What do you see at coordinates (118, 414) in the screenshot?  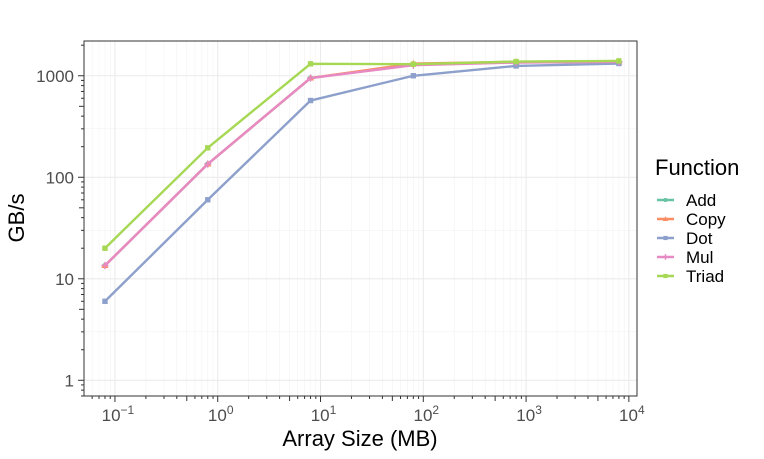 I see `x-tick-label: 10⁻¹` at bounding box center [118, 414].